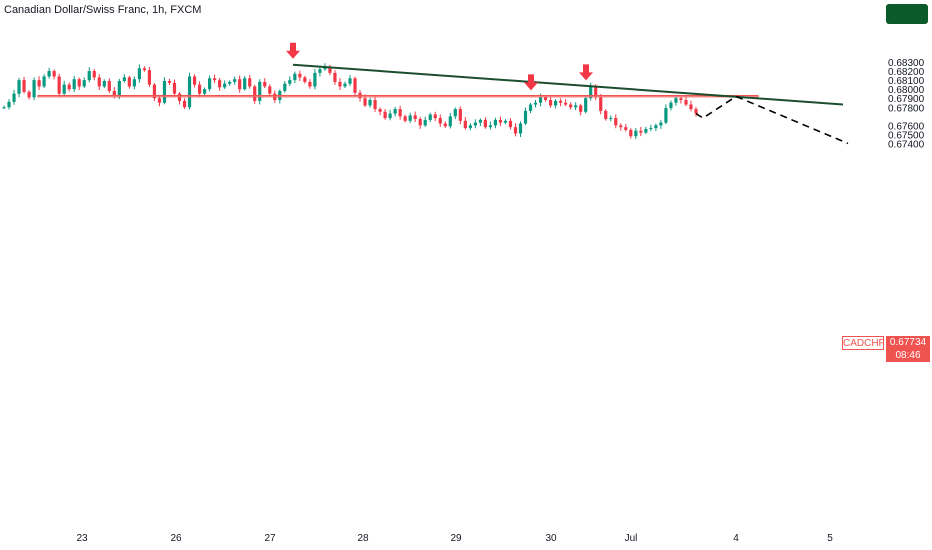  Describe the element at coordinates (176, 538) in the screenshot. I see `x-tick-label: 26` at that location.